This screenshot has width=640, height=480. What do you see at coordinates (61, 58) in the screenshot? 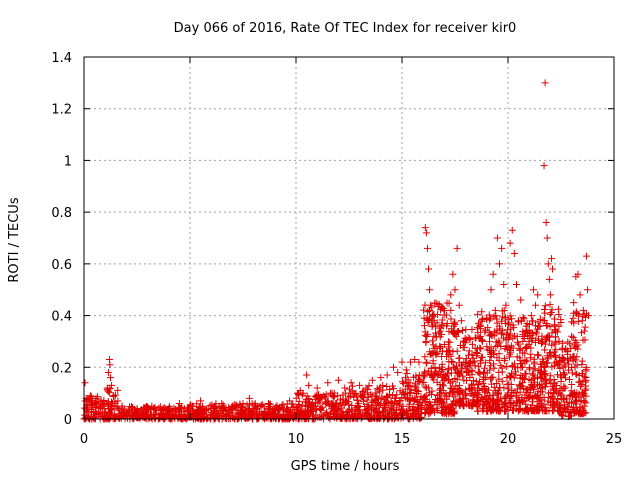
I see `y-tick-label: 1.4` at bounding box center [61, 58].